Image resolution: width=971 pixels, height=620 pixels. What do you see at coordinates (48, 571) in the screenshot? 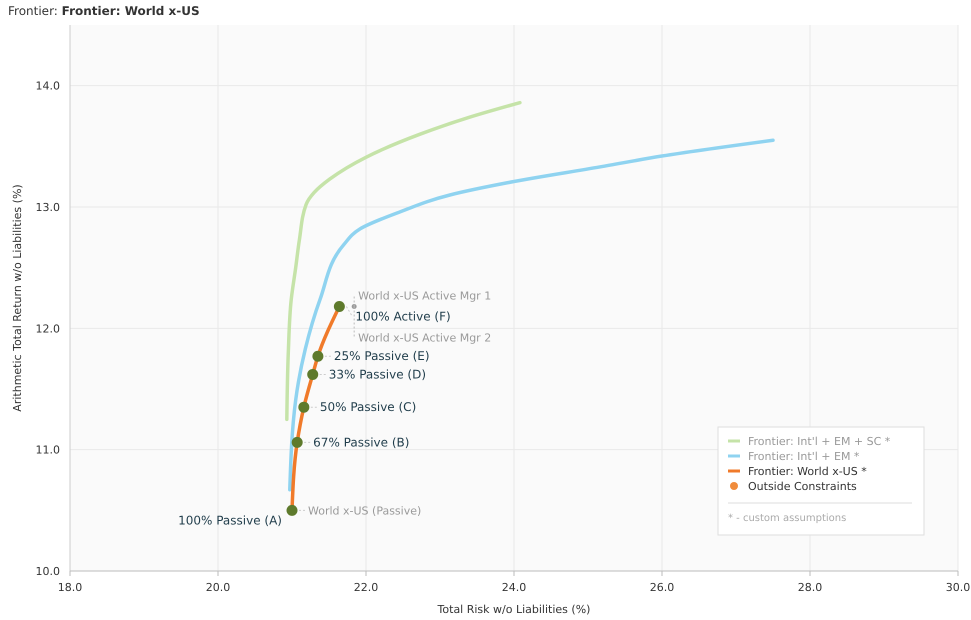
I see `y-tick-label: 10.0` at bounding box center [48, 571].